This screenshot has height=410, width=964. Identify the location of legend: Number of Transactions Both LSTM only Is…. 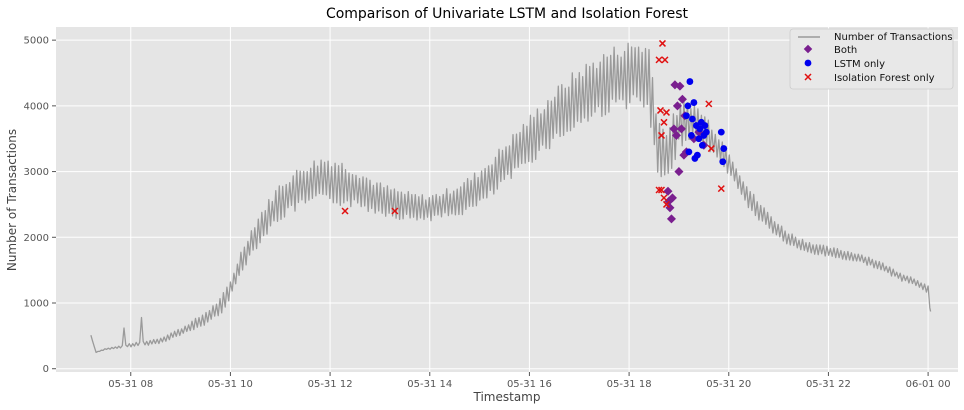
(871, 59).